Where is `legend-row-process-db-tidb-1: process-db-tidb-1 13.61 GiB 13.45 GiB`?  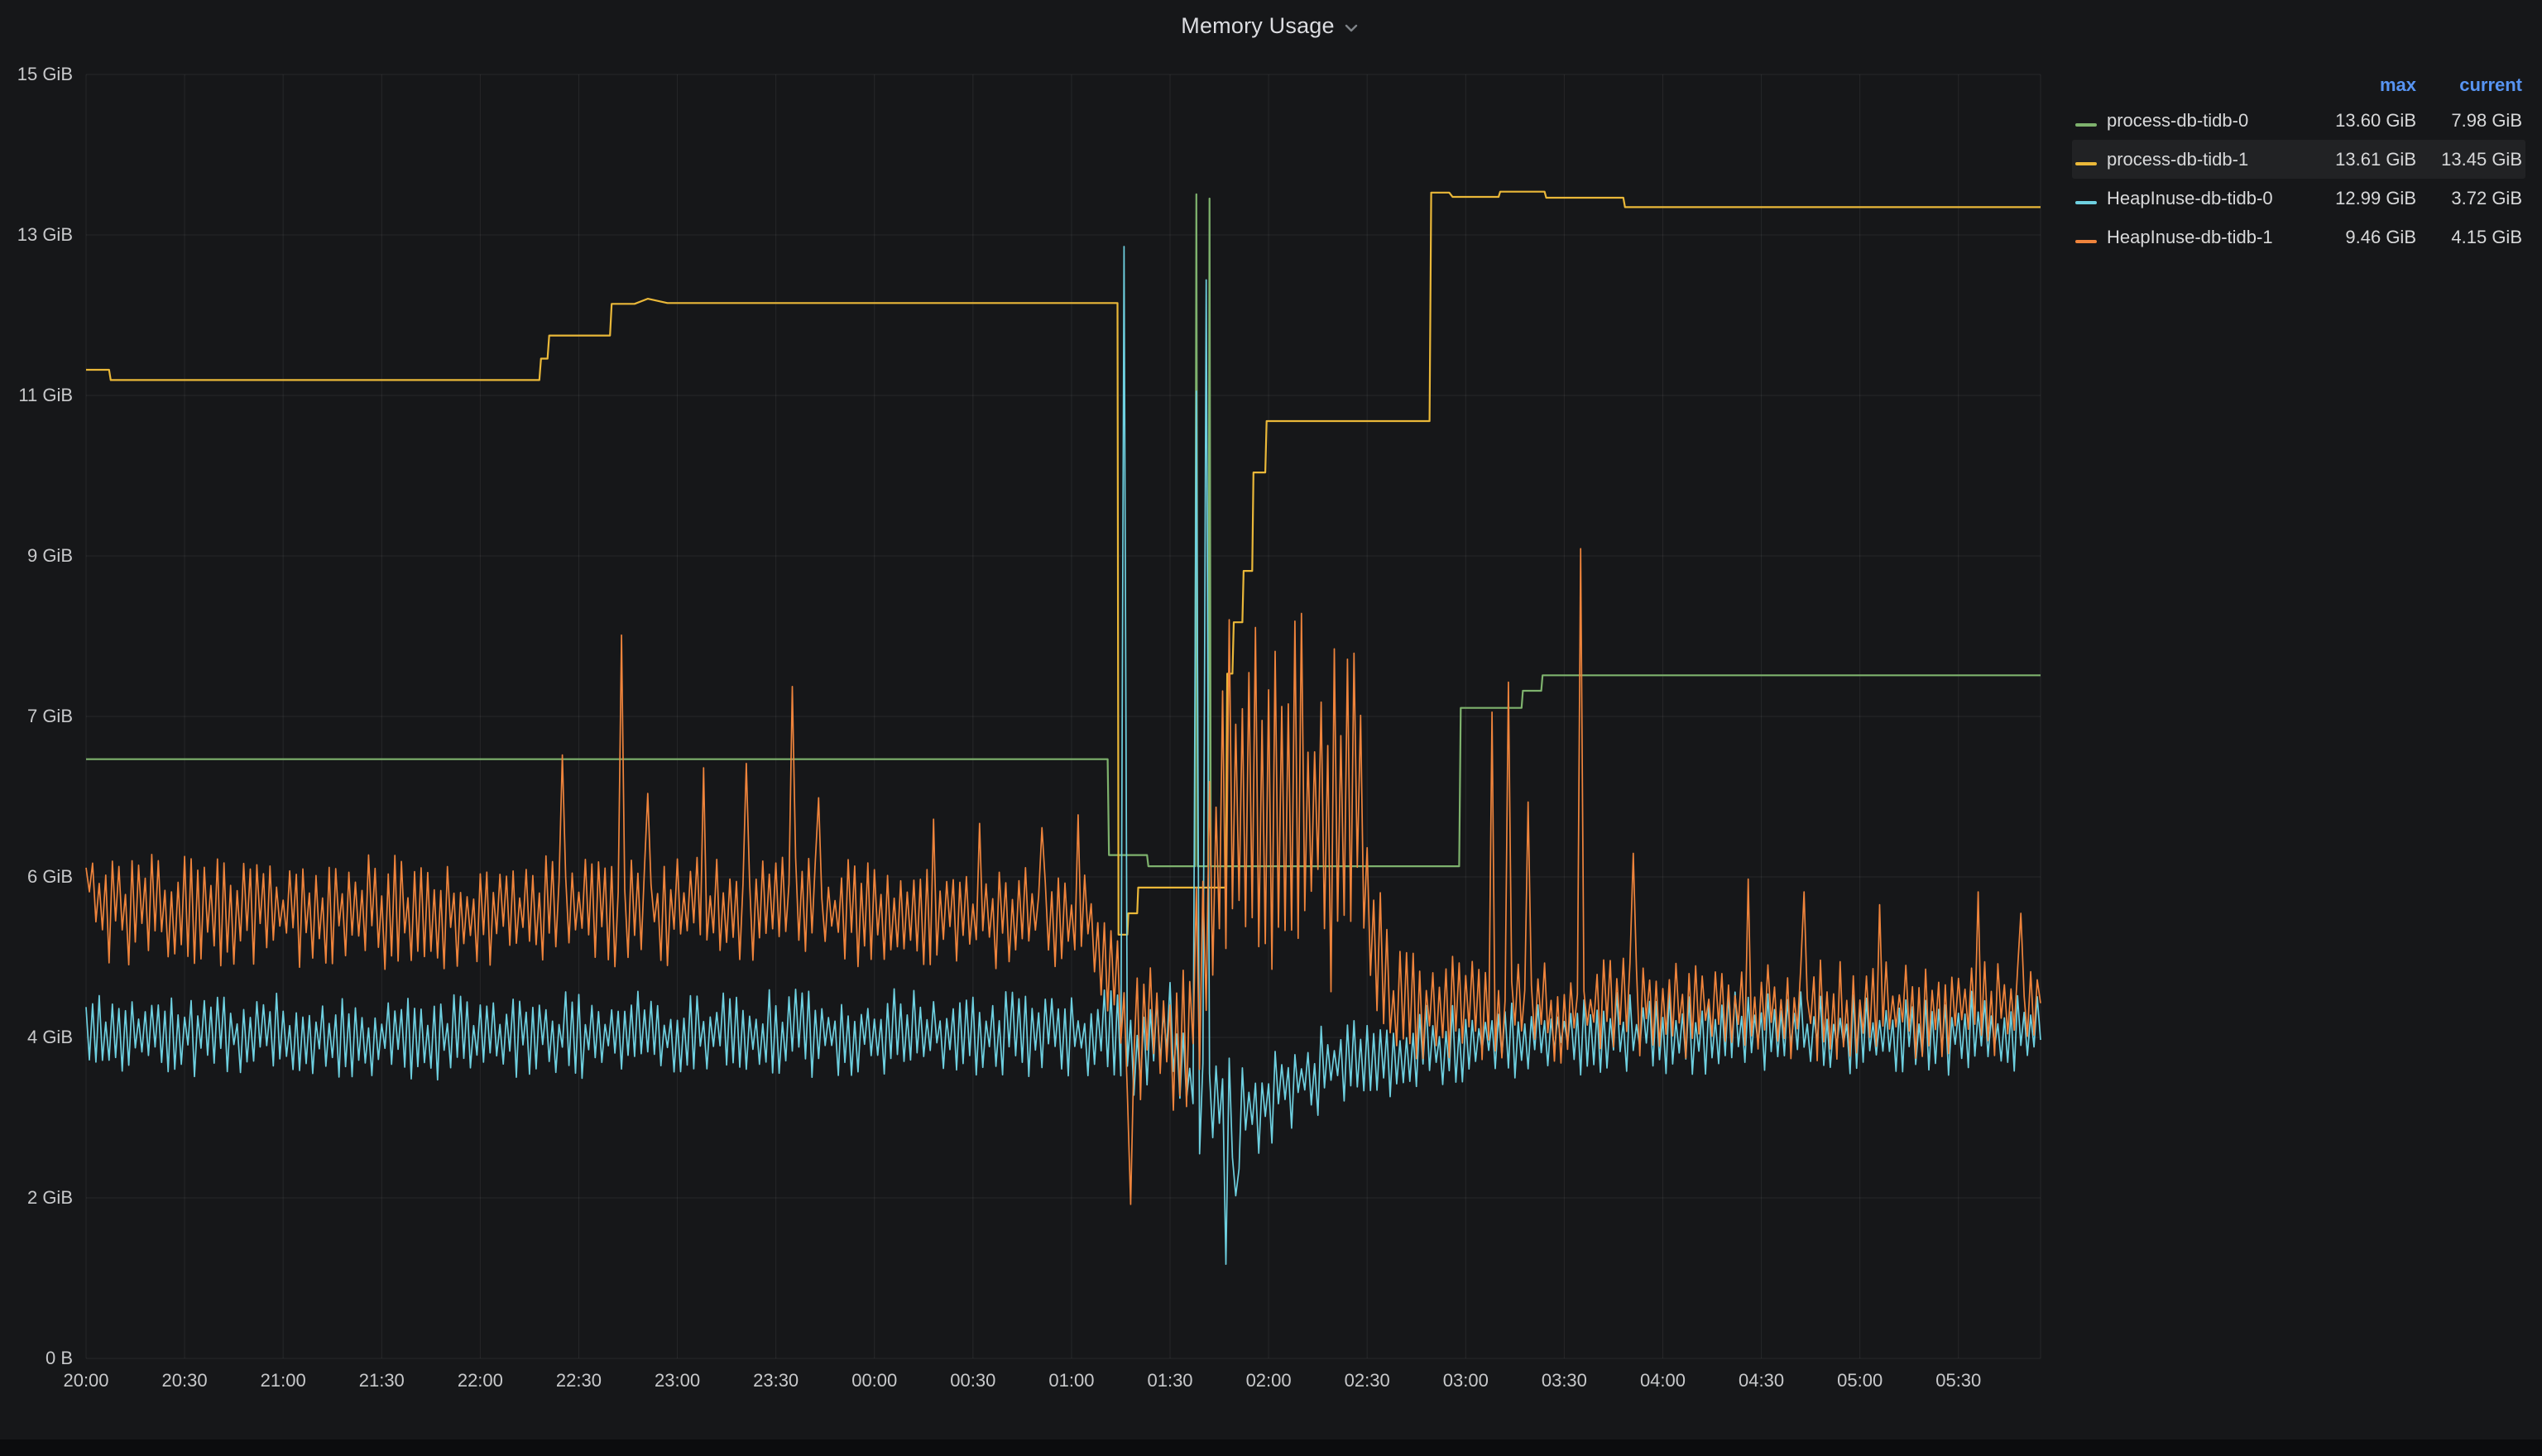
legend-row-process-db-tidb-1: process-db-tidb-1 13.61 GiB 13.45 GiB is located at coordinates (2298, 159).